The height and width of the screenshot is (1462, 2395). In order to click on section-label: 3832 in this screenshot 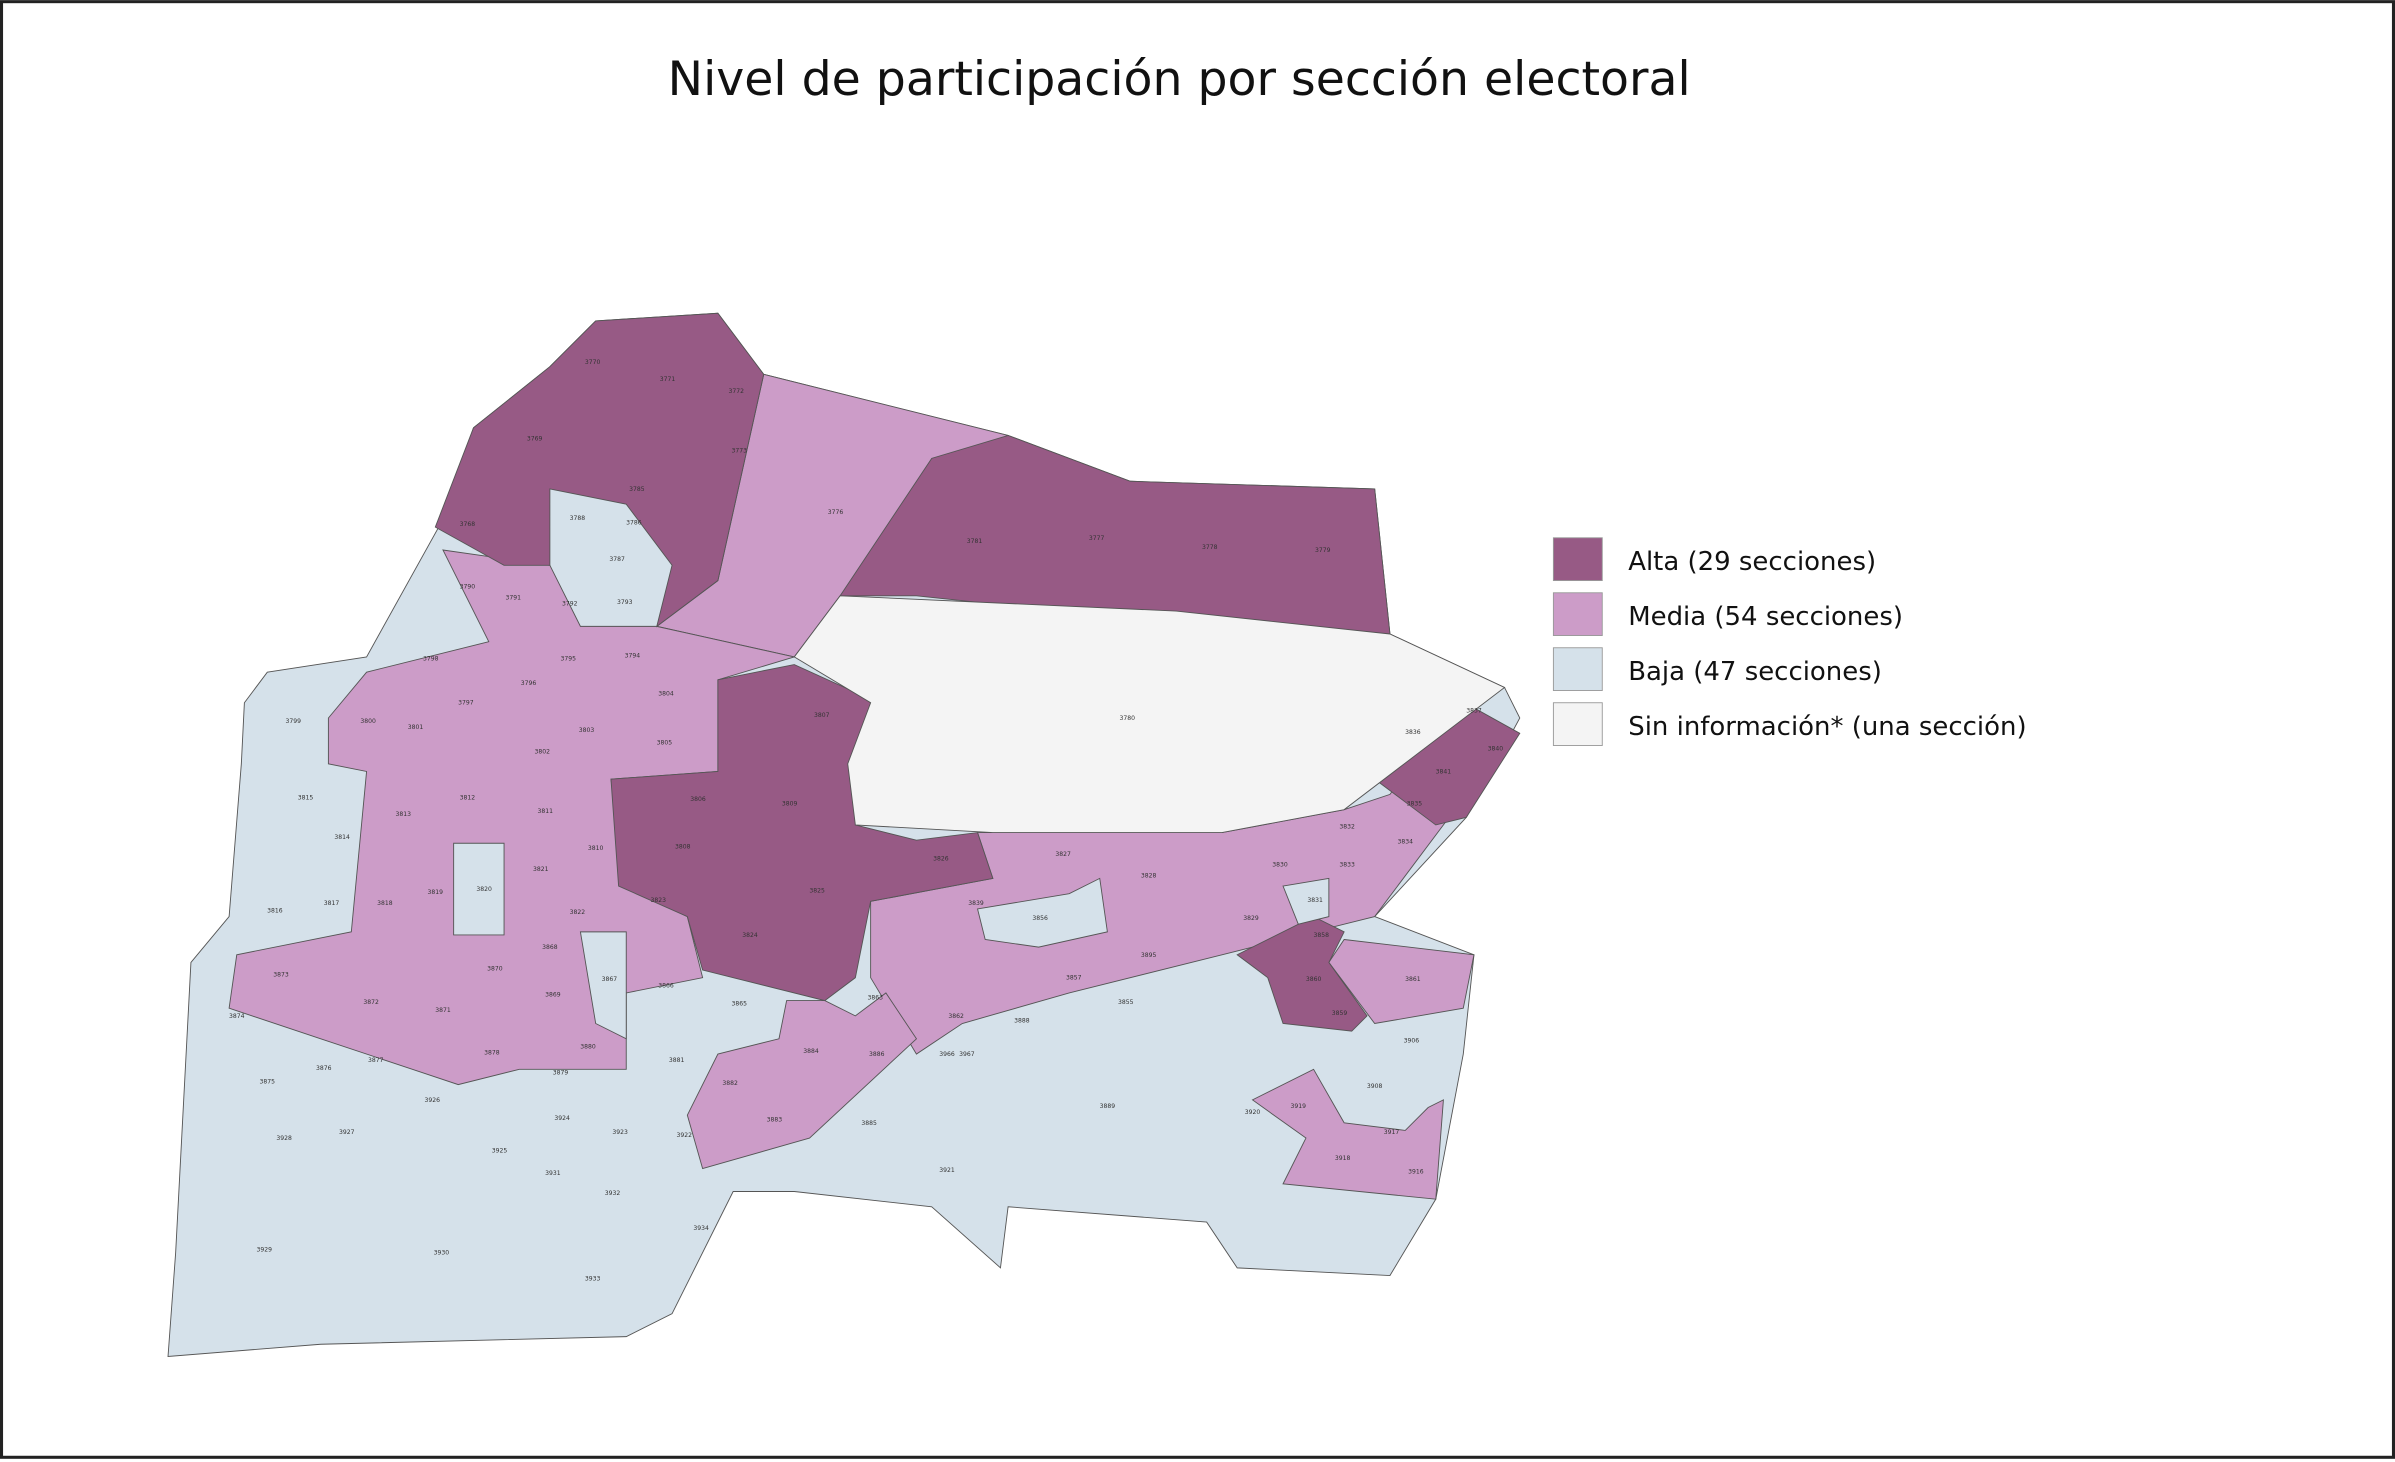, I will do `click(1347, 826)`.